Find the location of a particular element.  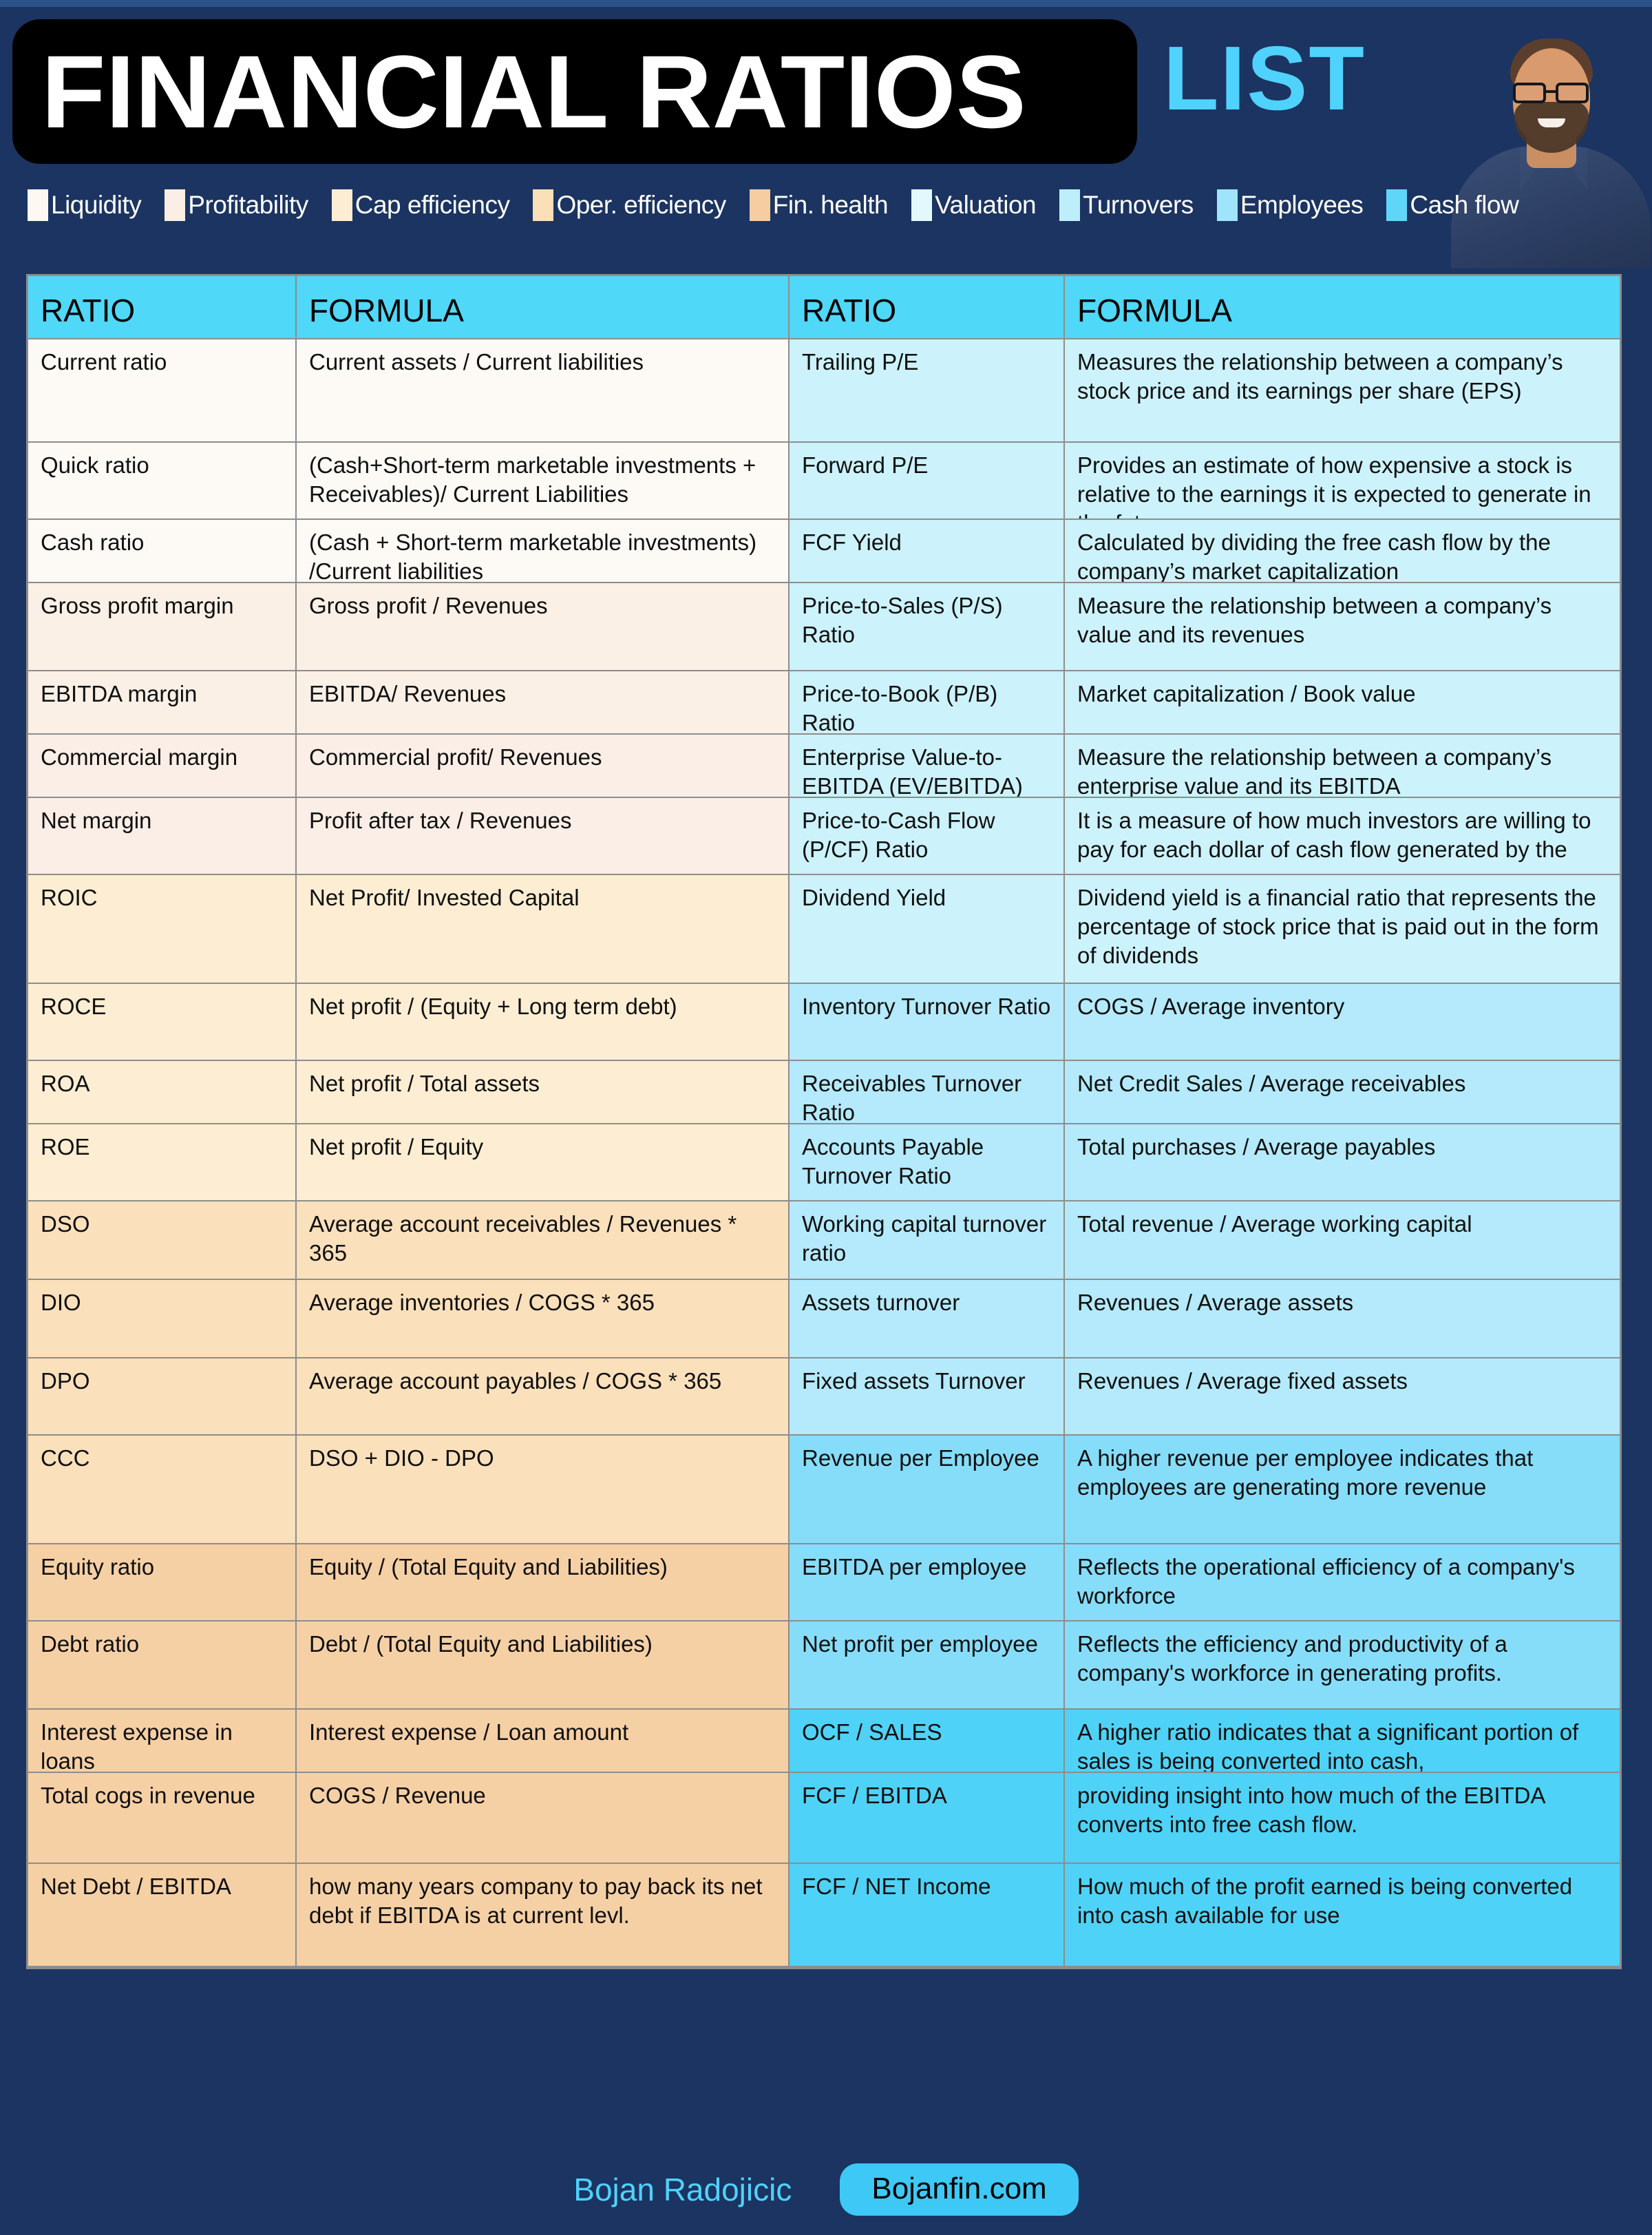

table-row: ROE Net profit / Equity is located at coordinates (409, 1163).